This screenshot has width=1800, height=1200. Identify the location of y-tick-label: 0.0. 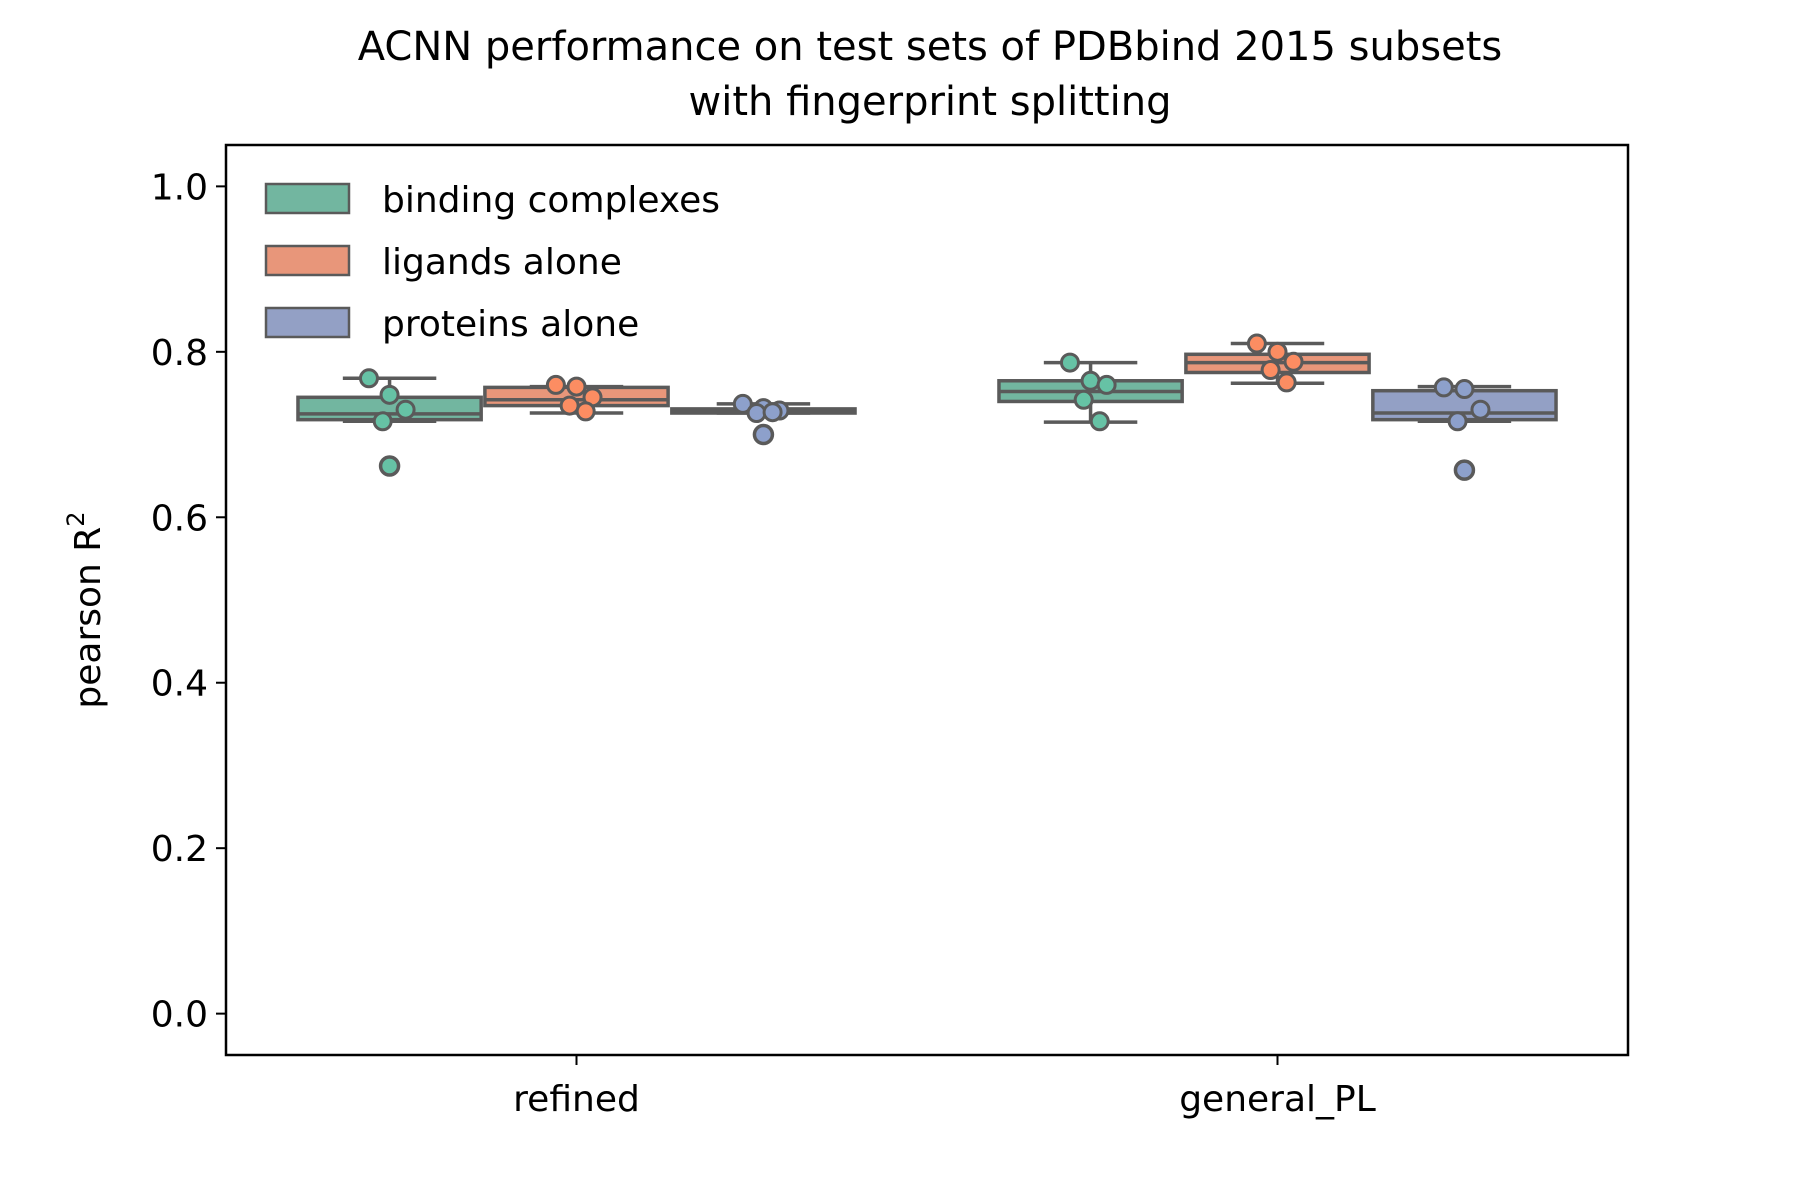
(179, 1015).